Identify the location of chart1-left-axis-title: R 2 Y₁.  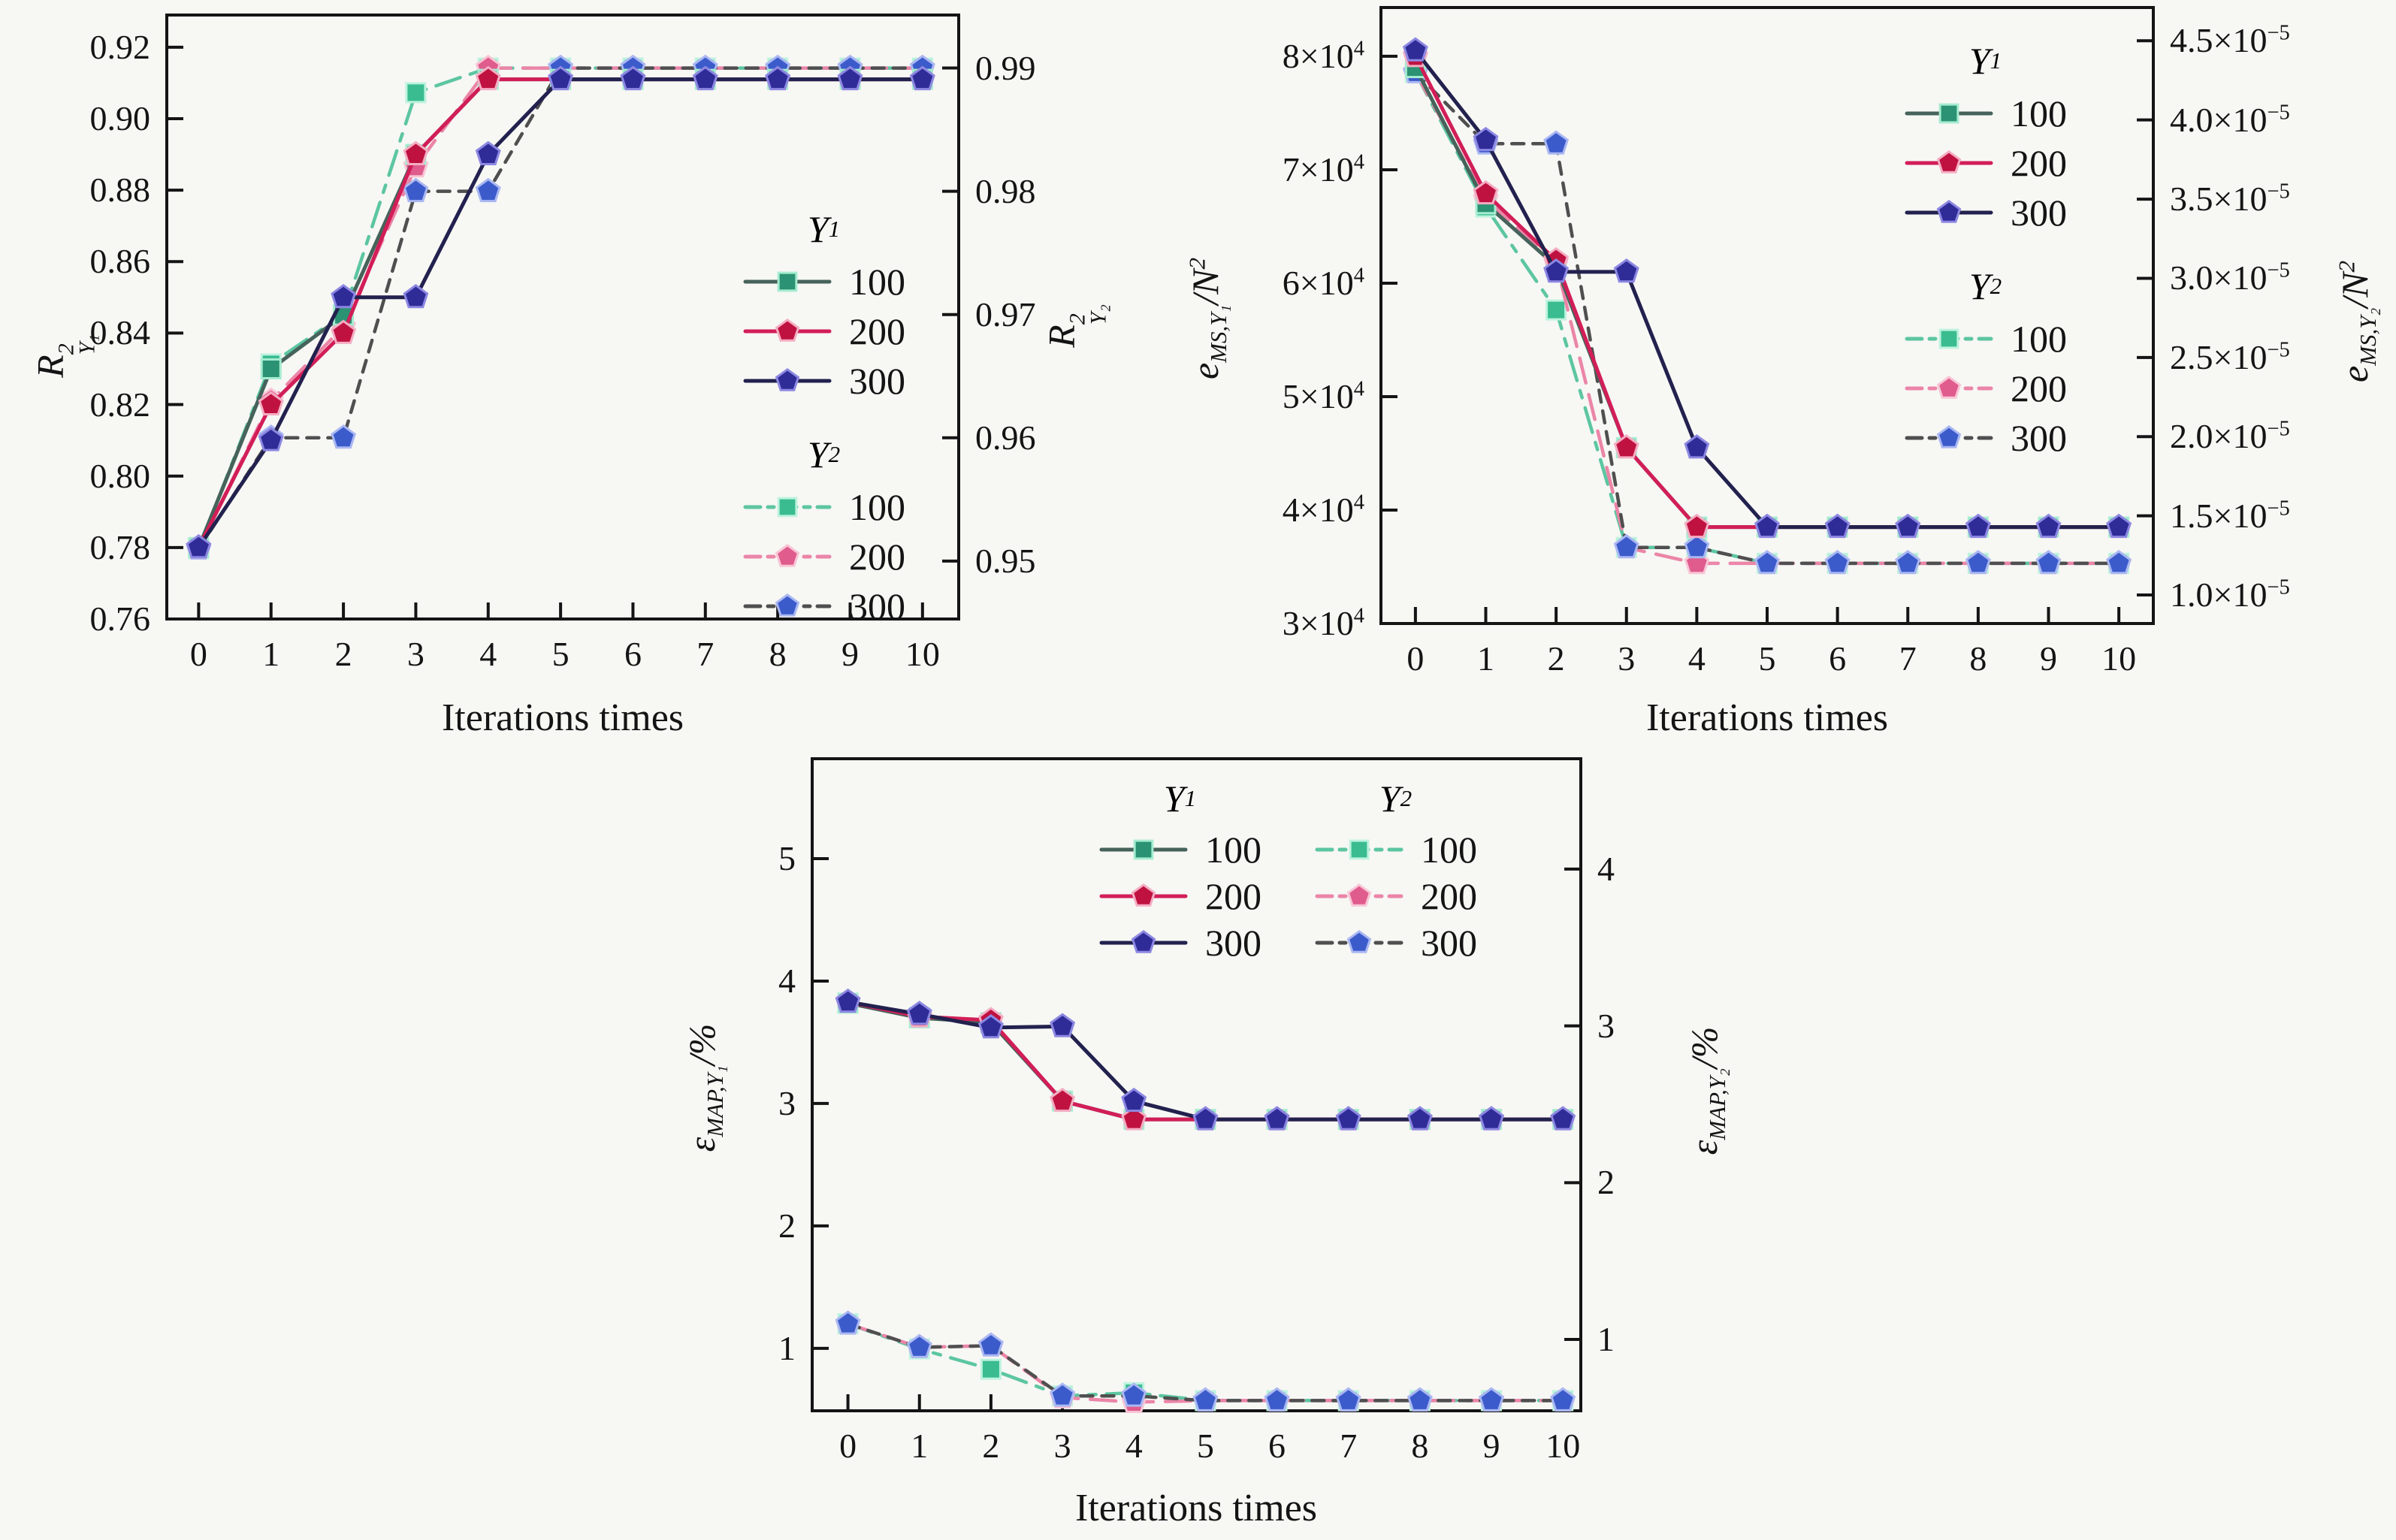
(64, 356).